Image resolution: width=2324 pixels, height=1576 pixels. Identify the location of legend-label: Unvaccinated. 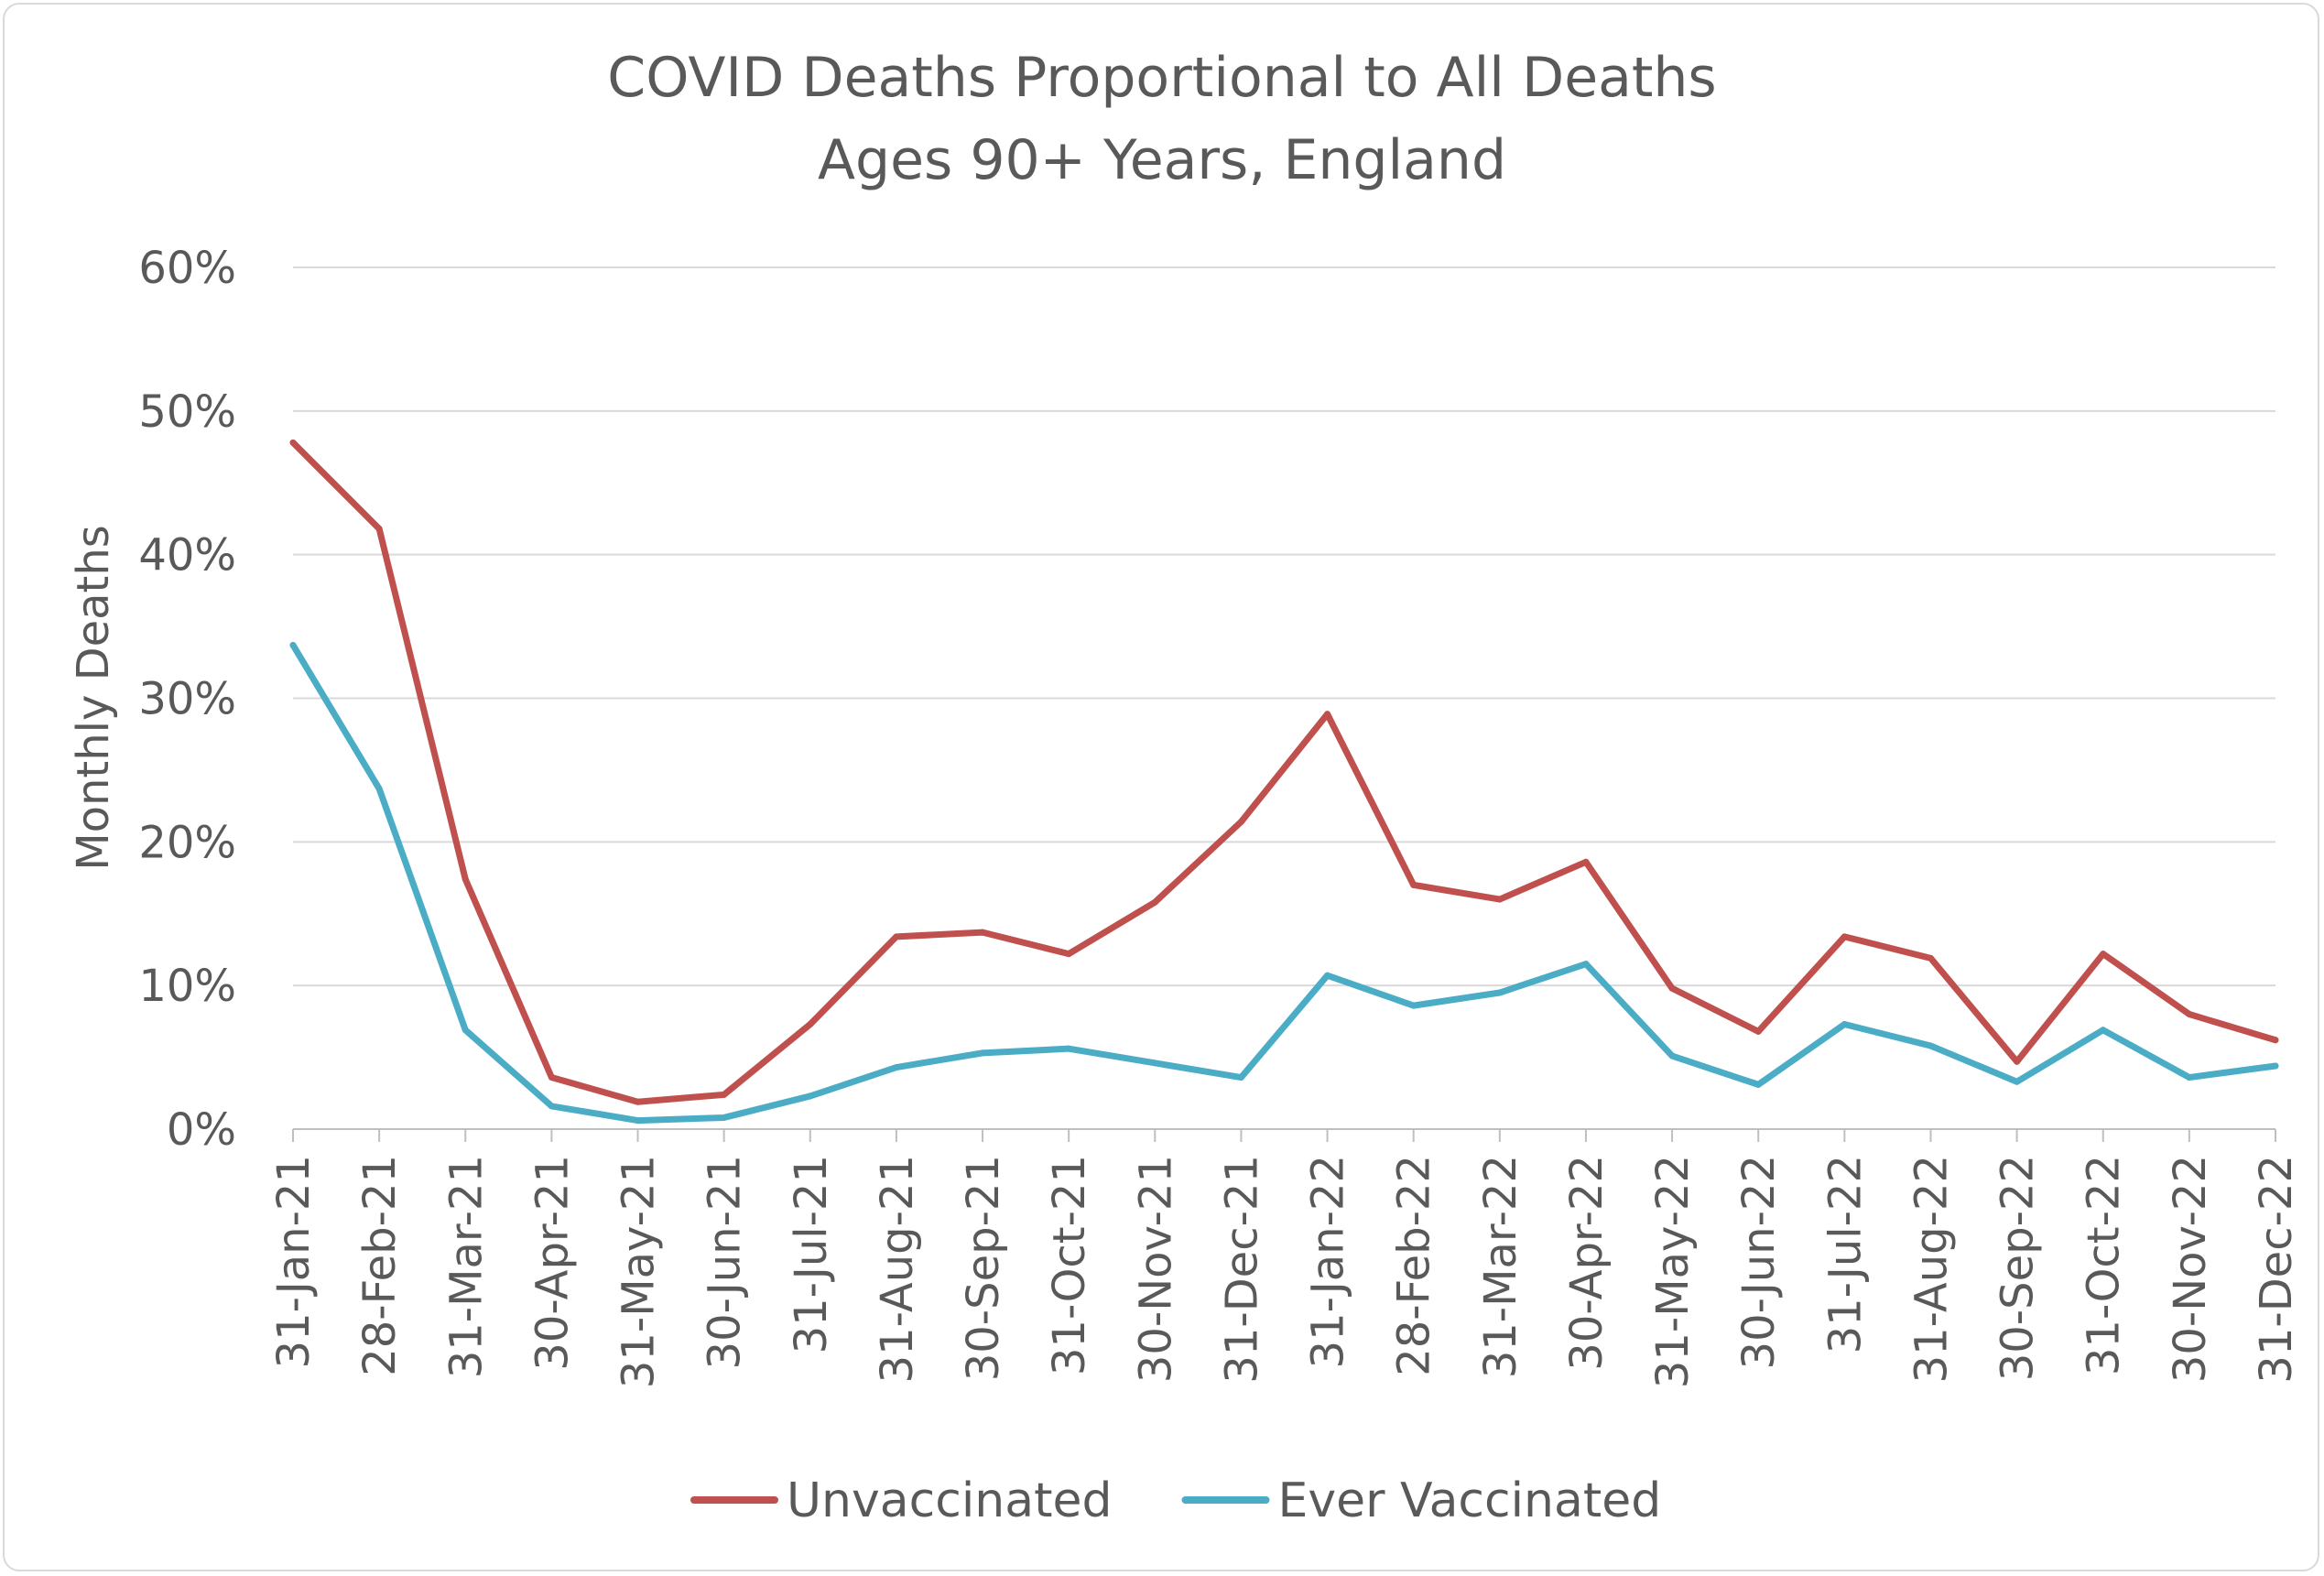
(950, 1501).